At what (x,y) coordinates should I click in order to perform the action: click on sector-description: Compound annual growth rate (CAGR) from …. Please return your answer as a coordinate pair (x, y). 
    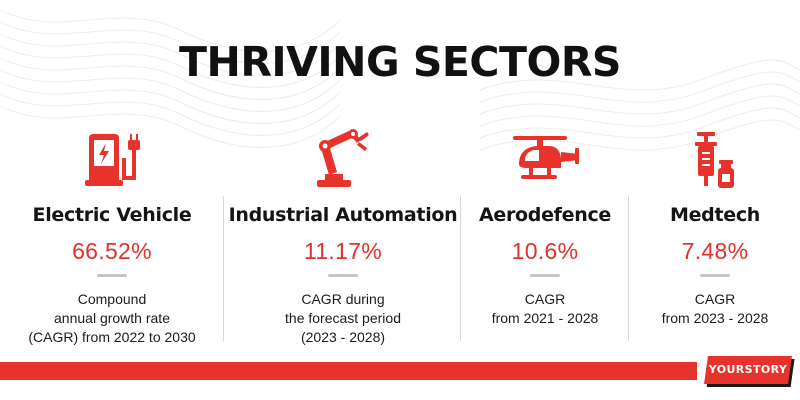
    Looking at the image, I should click on (112, 318).